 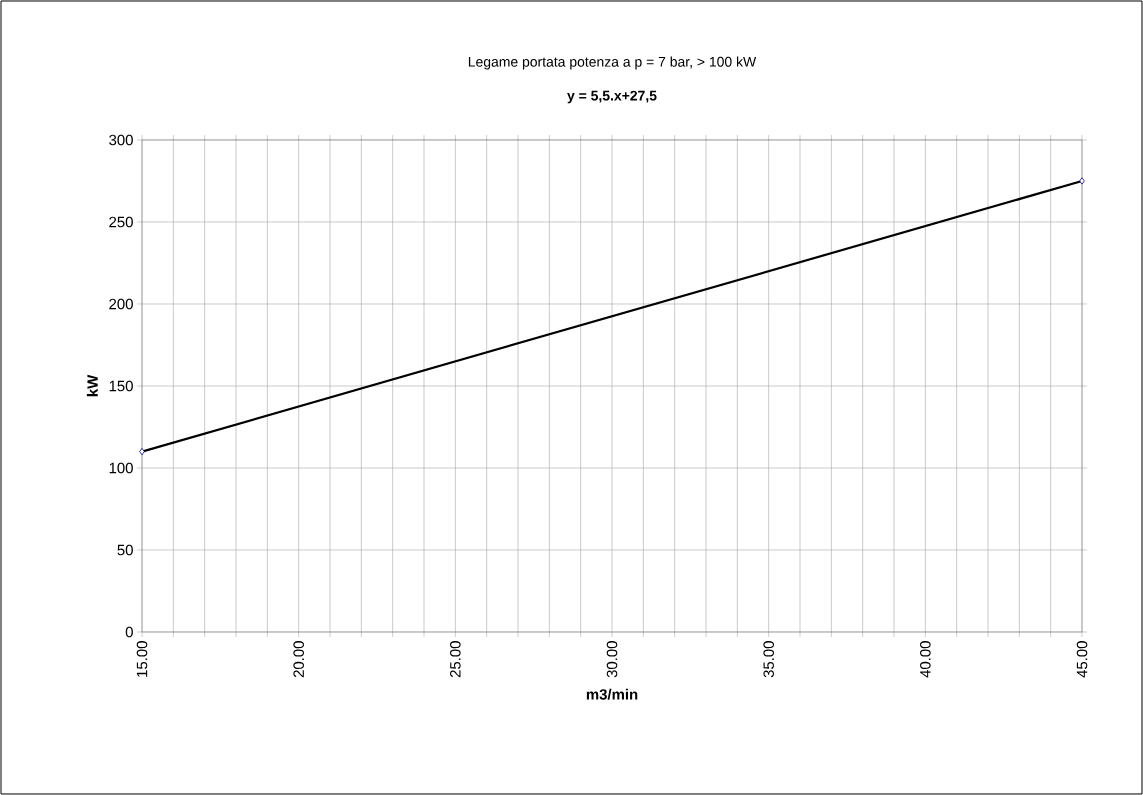 I want to click on y-tick-label: 50, so click(x=125, y=550).